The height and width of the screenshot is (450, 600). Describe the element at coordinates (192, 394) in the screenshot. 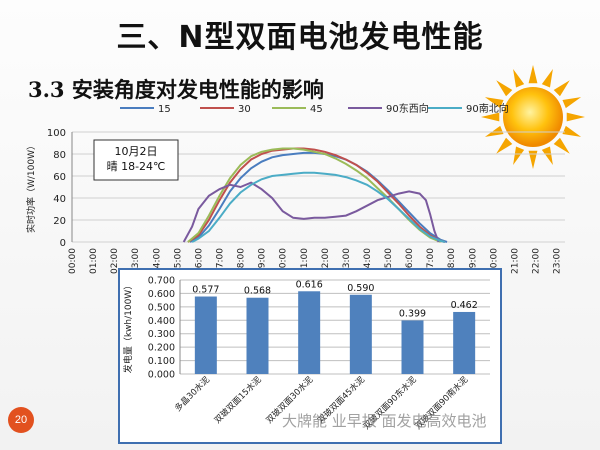

I see `x-tick-label: 多晶30水泥` at that location.